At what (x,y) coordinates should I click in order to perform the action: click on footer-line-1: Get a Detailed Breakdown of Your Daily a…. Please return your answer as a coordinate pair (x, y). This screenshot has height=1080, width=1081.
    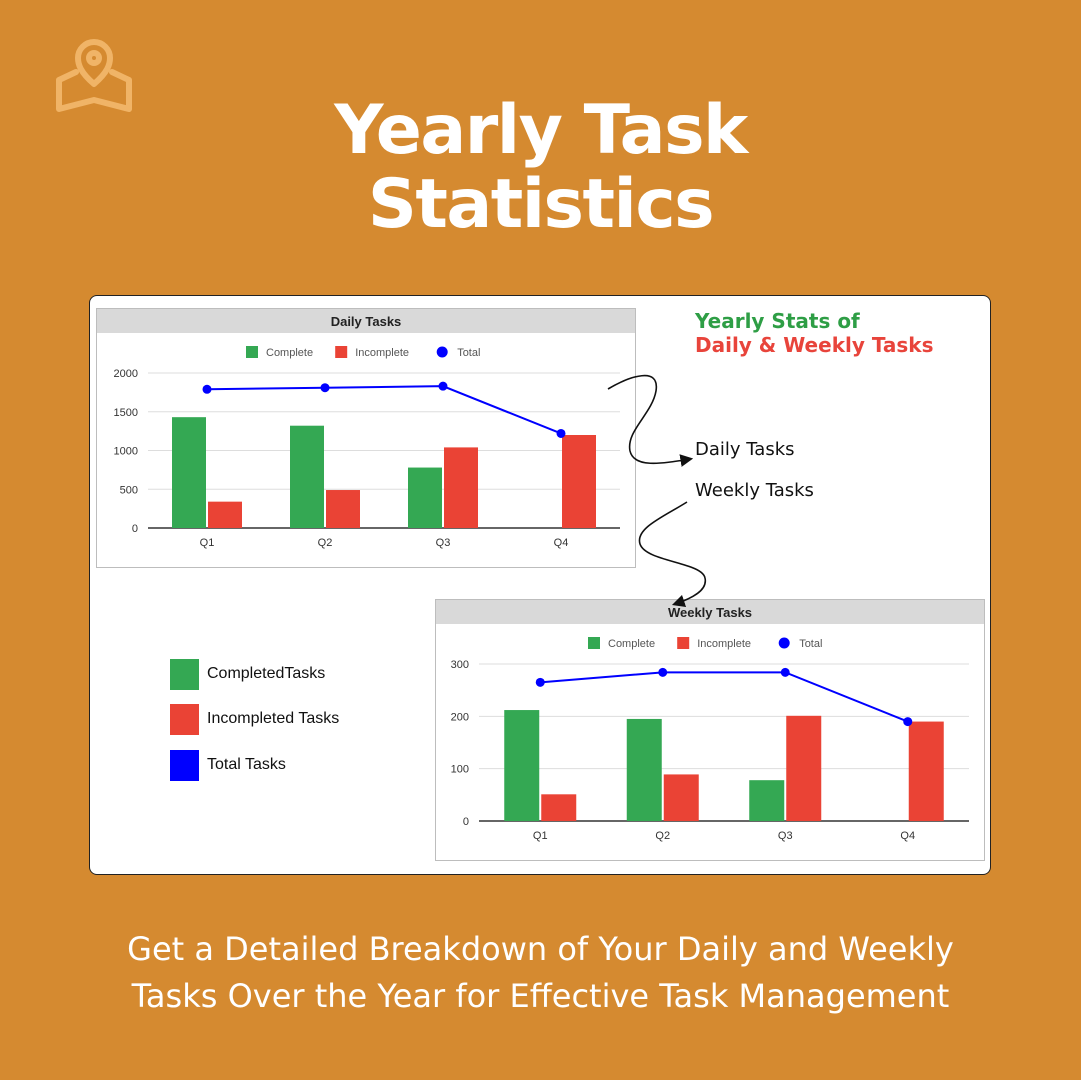
    Looking at the image, I should click on (540, 949).